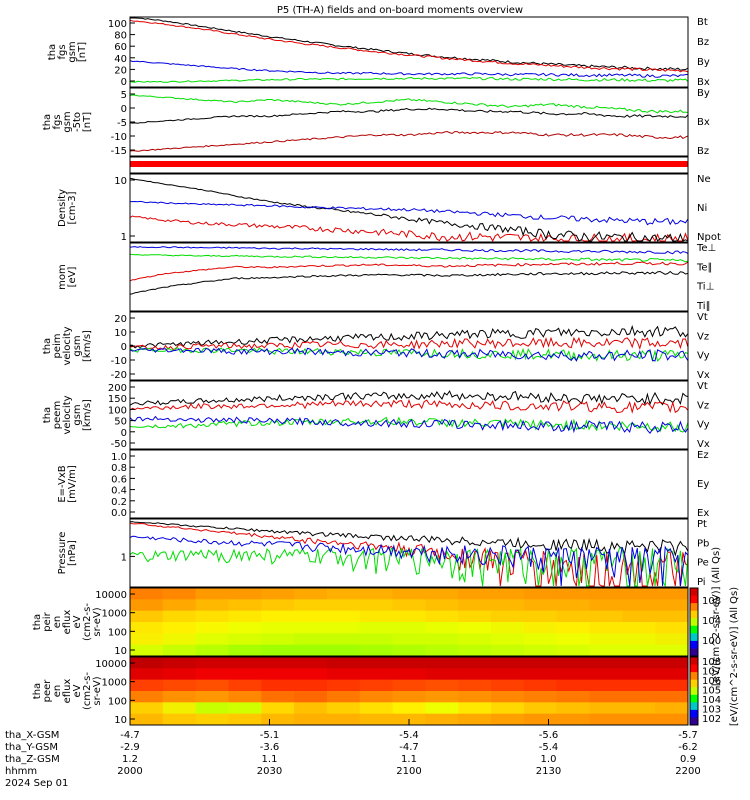  Describe the element at coordinates (47, 691) in the screenshot. I see `y-axis-label: peer` at that location.